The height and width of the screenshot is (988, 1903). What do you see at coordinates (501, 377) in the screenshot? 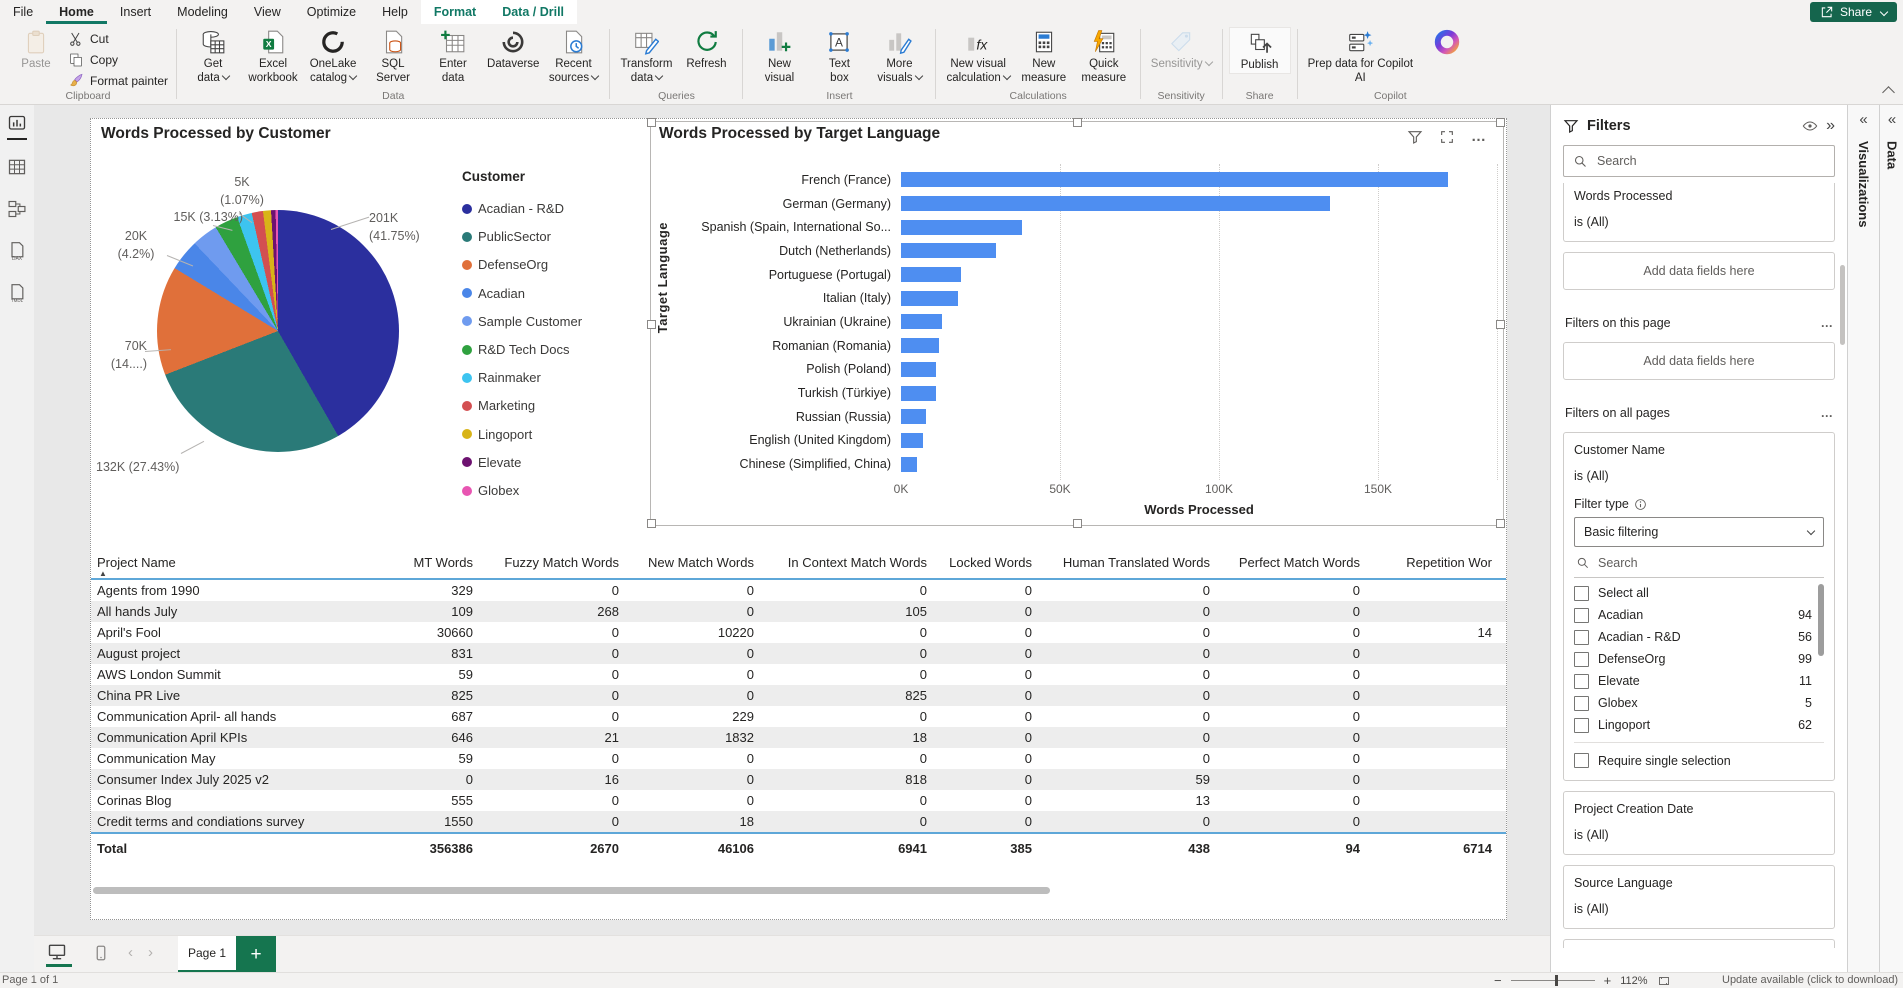
I see `legend-item: Rainmaker` at bounding box center [501, 377].